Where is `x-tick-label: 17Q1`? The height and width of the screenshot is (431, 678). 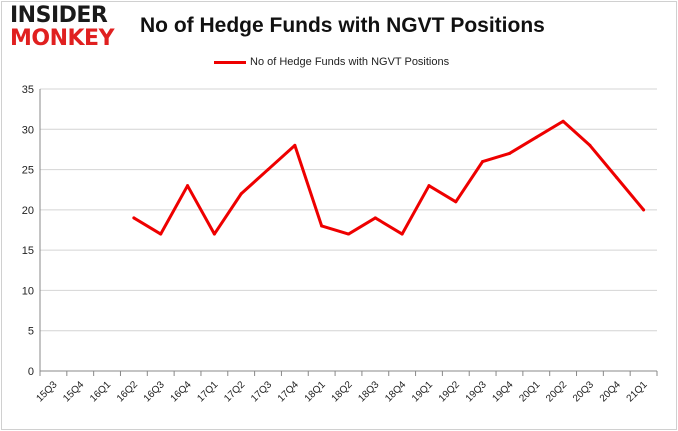 x-tick-label: 17Q1 is located at coordinates (207, 391).